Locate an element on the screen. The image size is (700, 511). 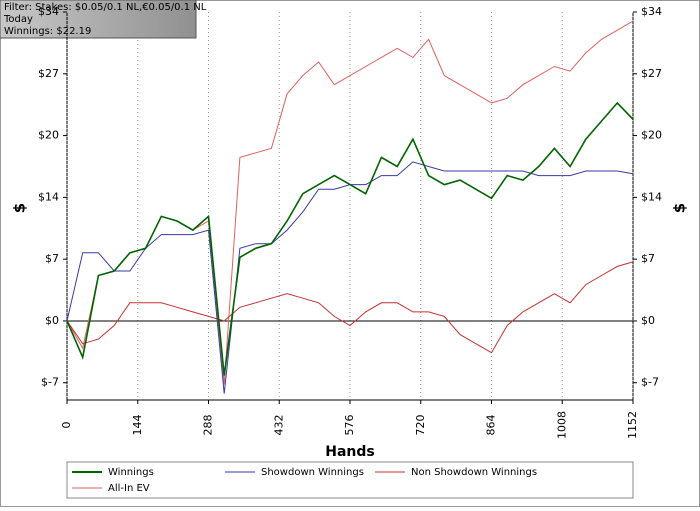
x-tick-label: 144 is located at coordinates (137, 425).